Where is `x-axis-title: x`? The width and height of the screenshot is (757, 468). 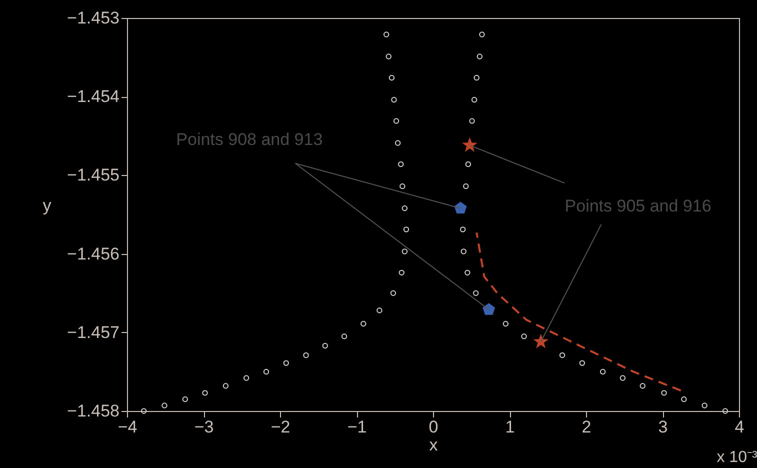
x-axis-title: x is located at coordinates (433, 445).